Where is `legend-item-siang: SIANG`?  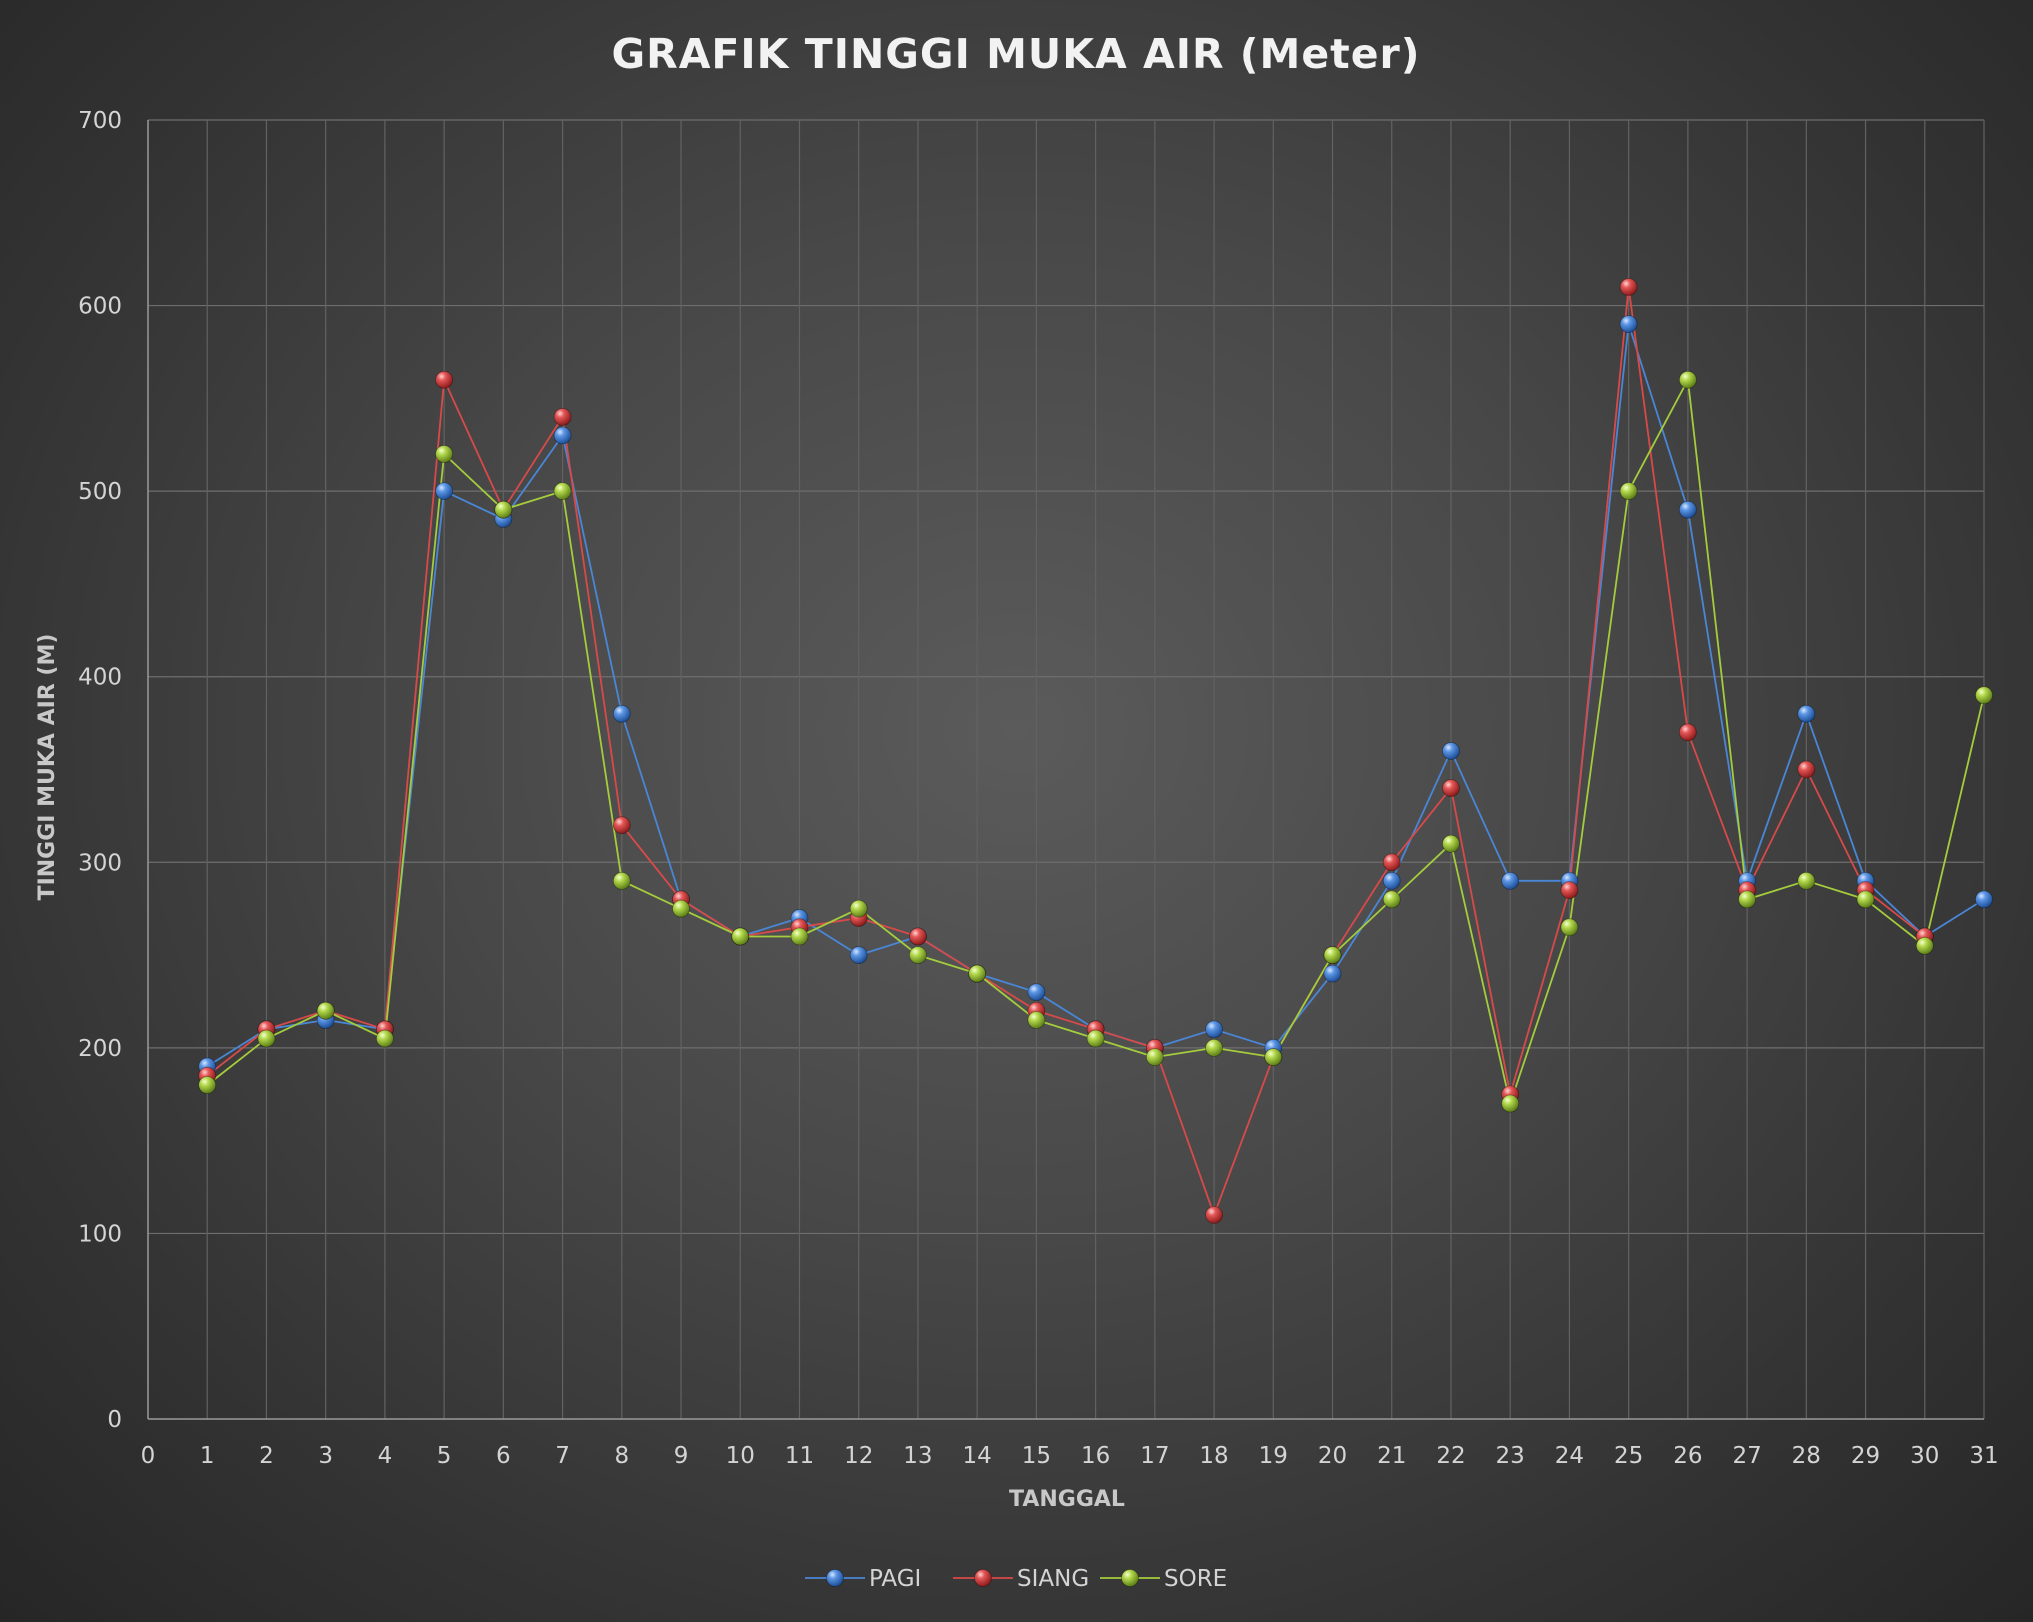
legend-item-siang: SIANG is located at coordinates (1021, 1579).